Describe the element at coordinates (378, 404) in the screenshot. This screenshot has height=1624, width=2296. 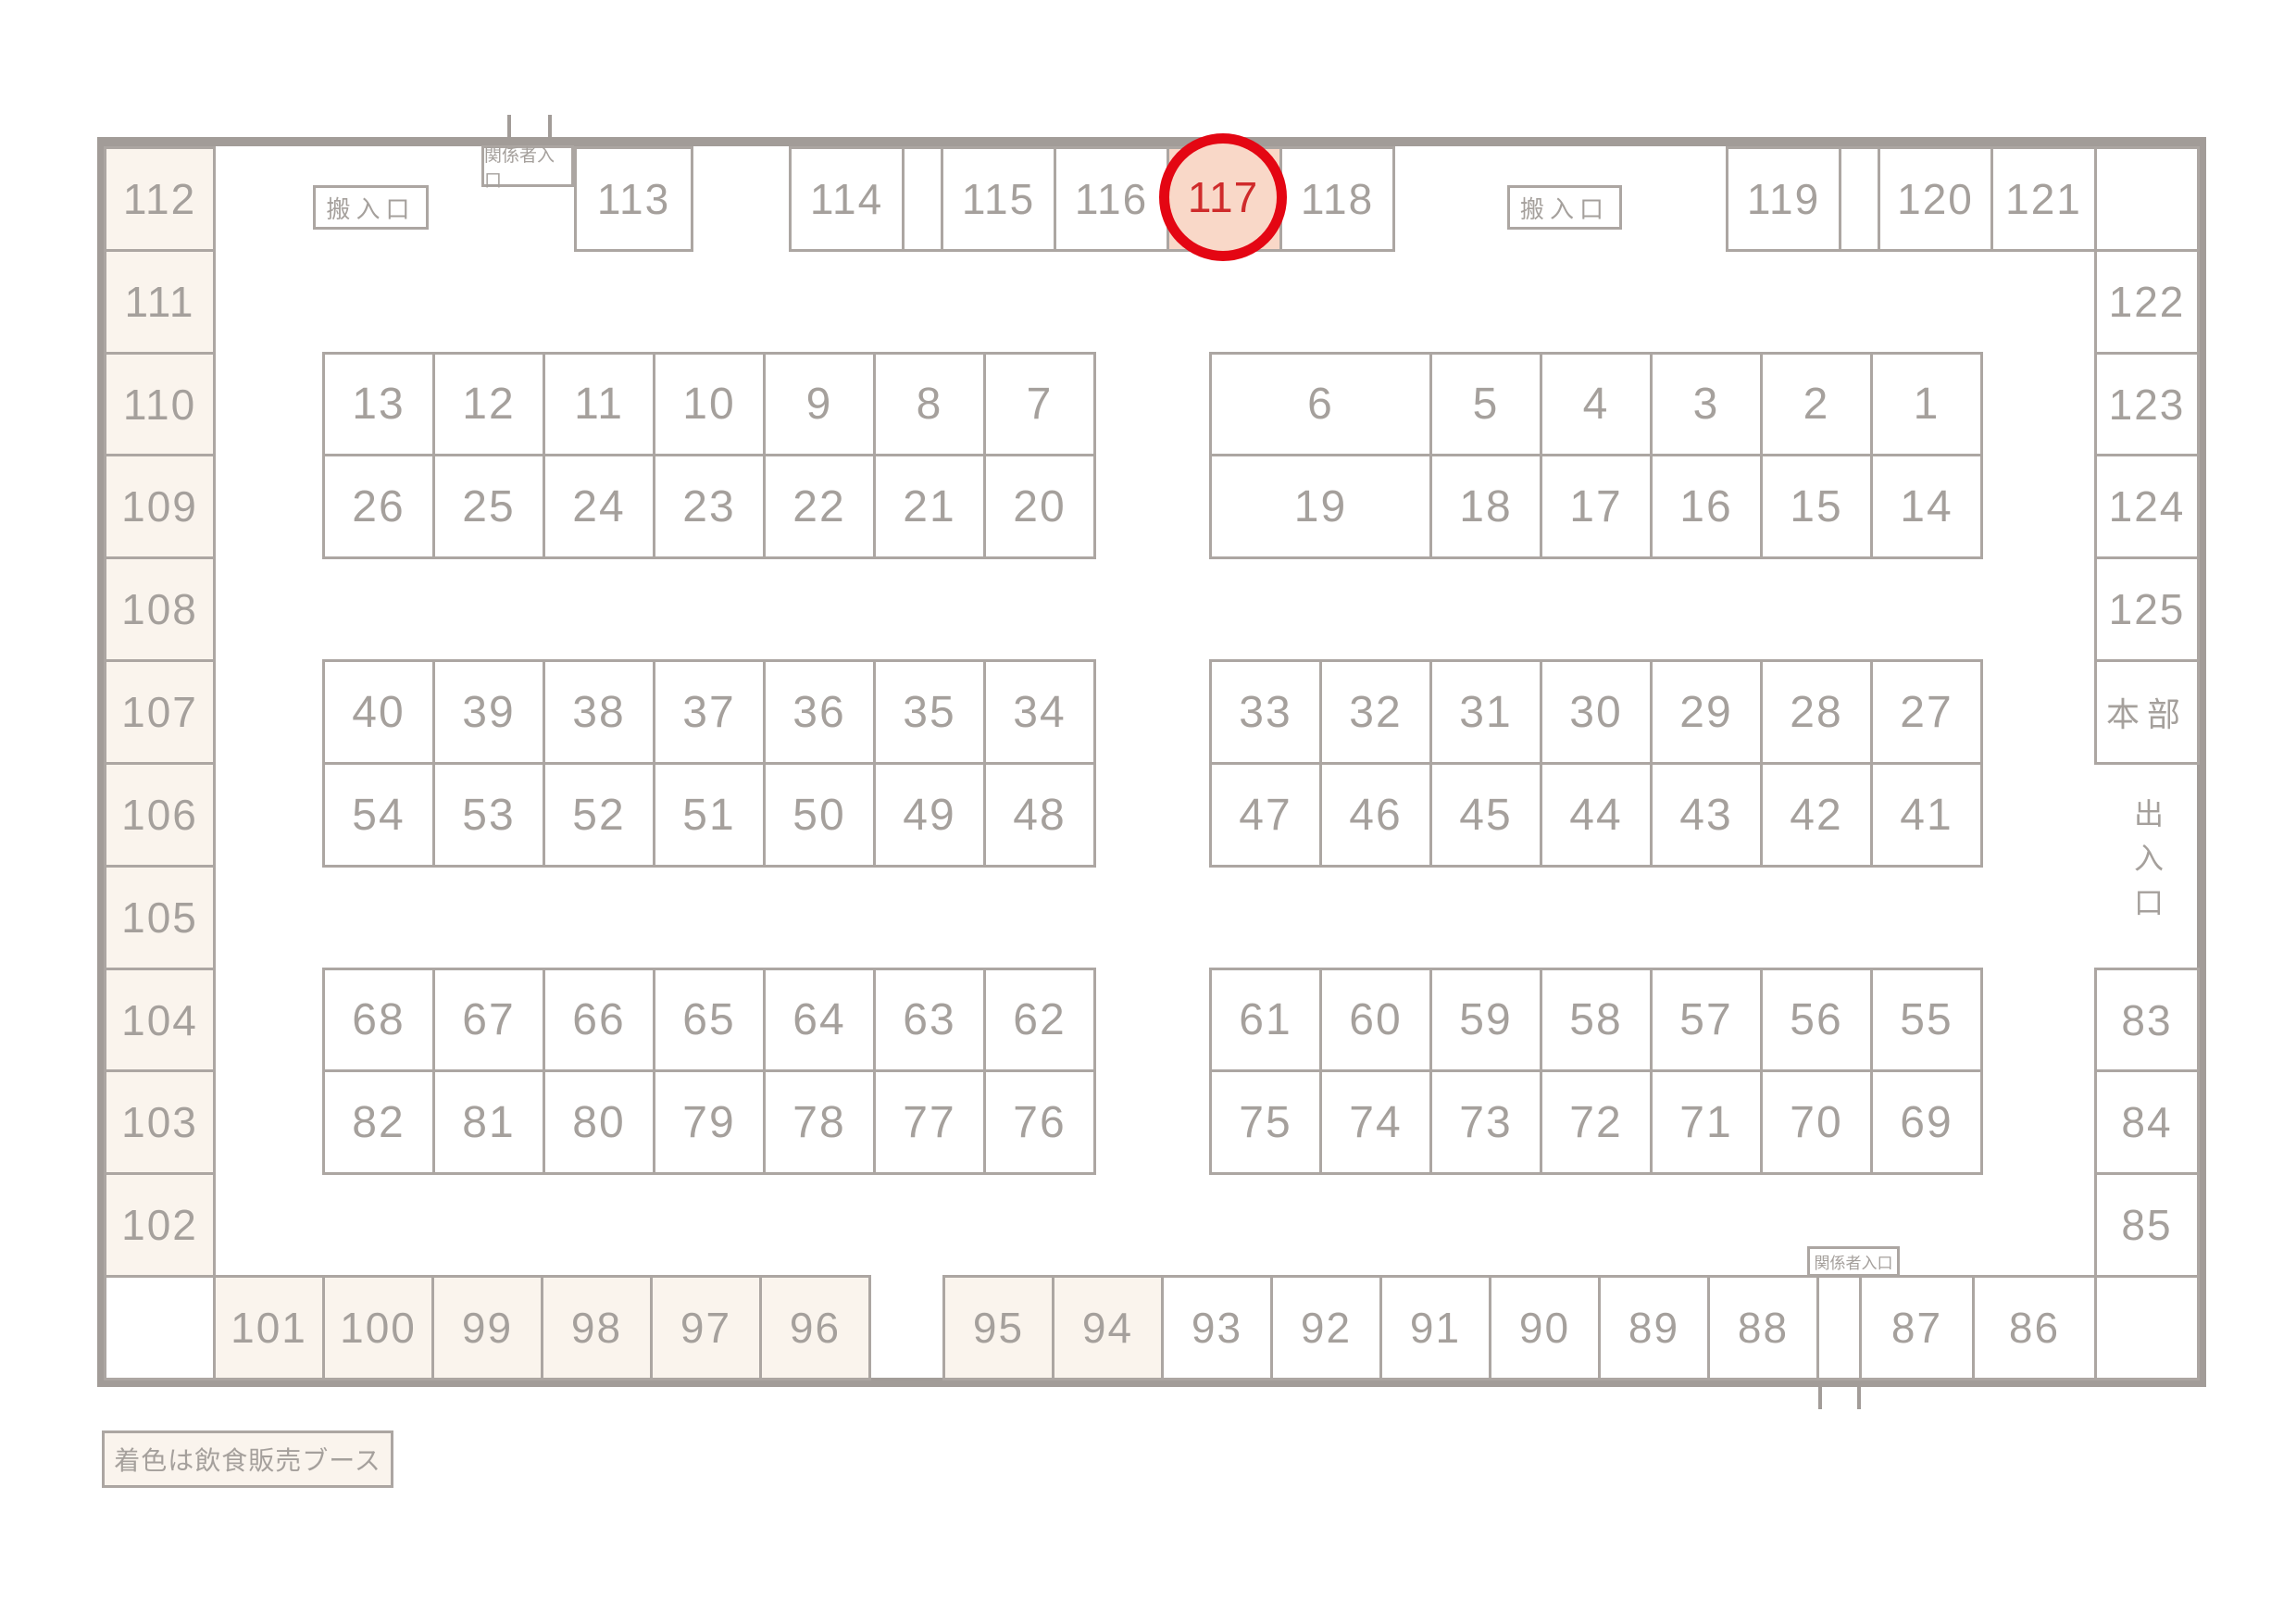
I see `booth-13: 13` at that location.